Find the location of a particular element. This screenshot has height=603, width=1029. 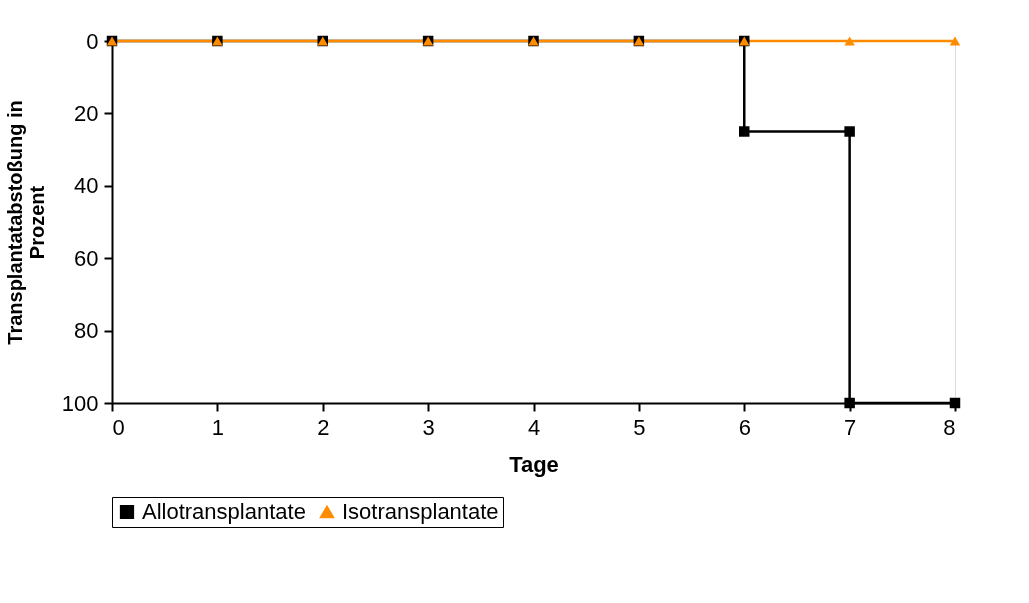

y-axis-title: Transplantatabstoßung in Prozent is located at coordinates (25, 222).